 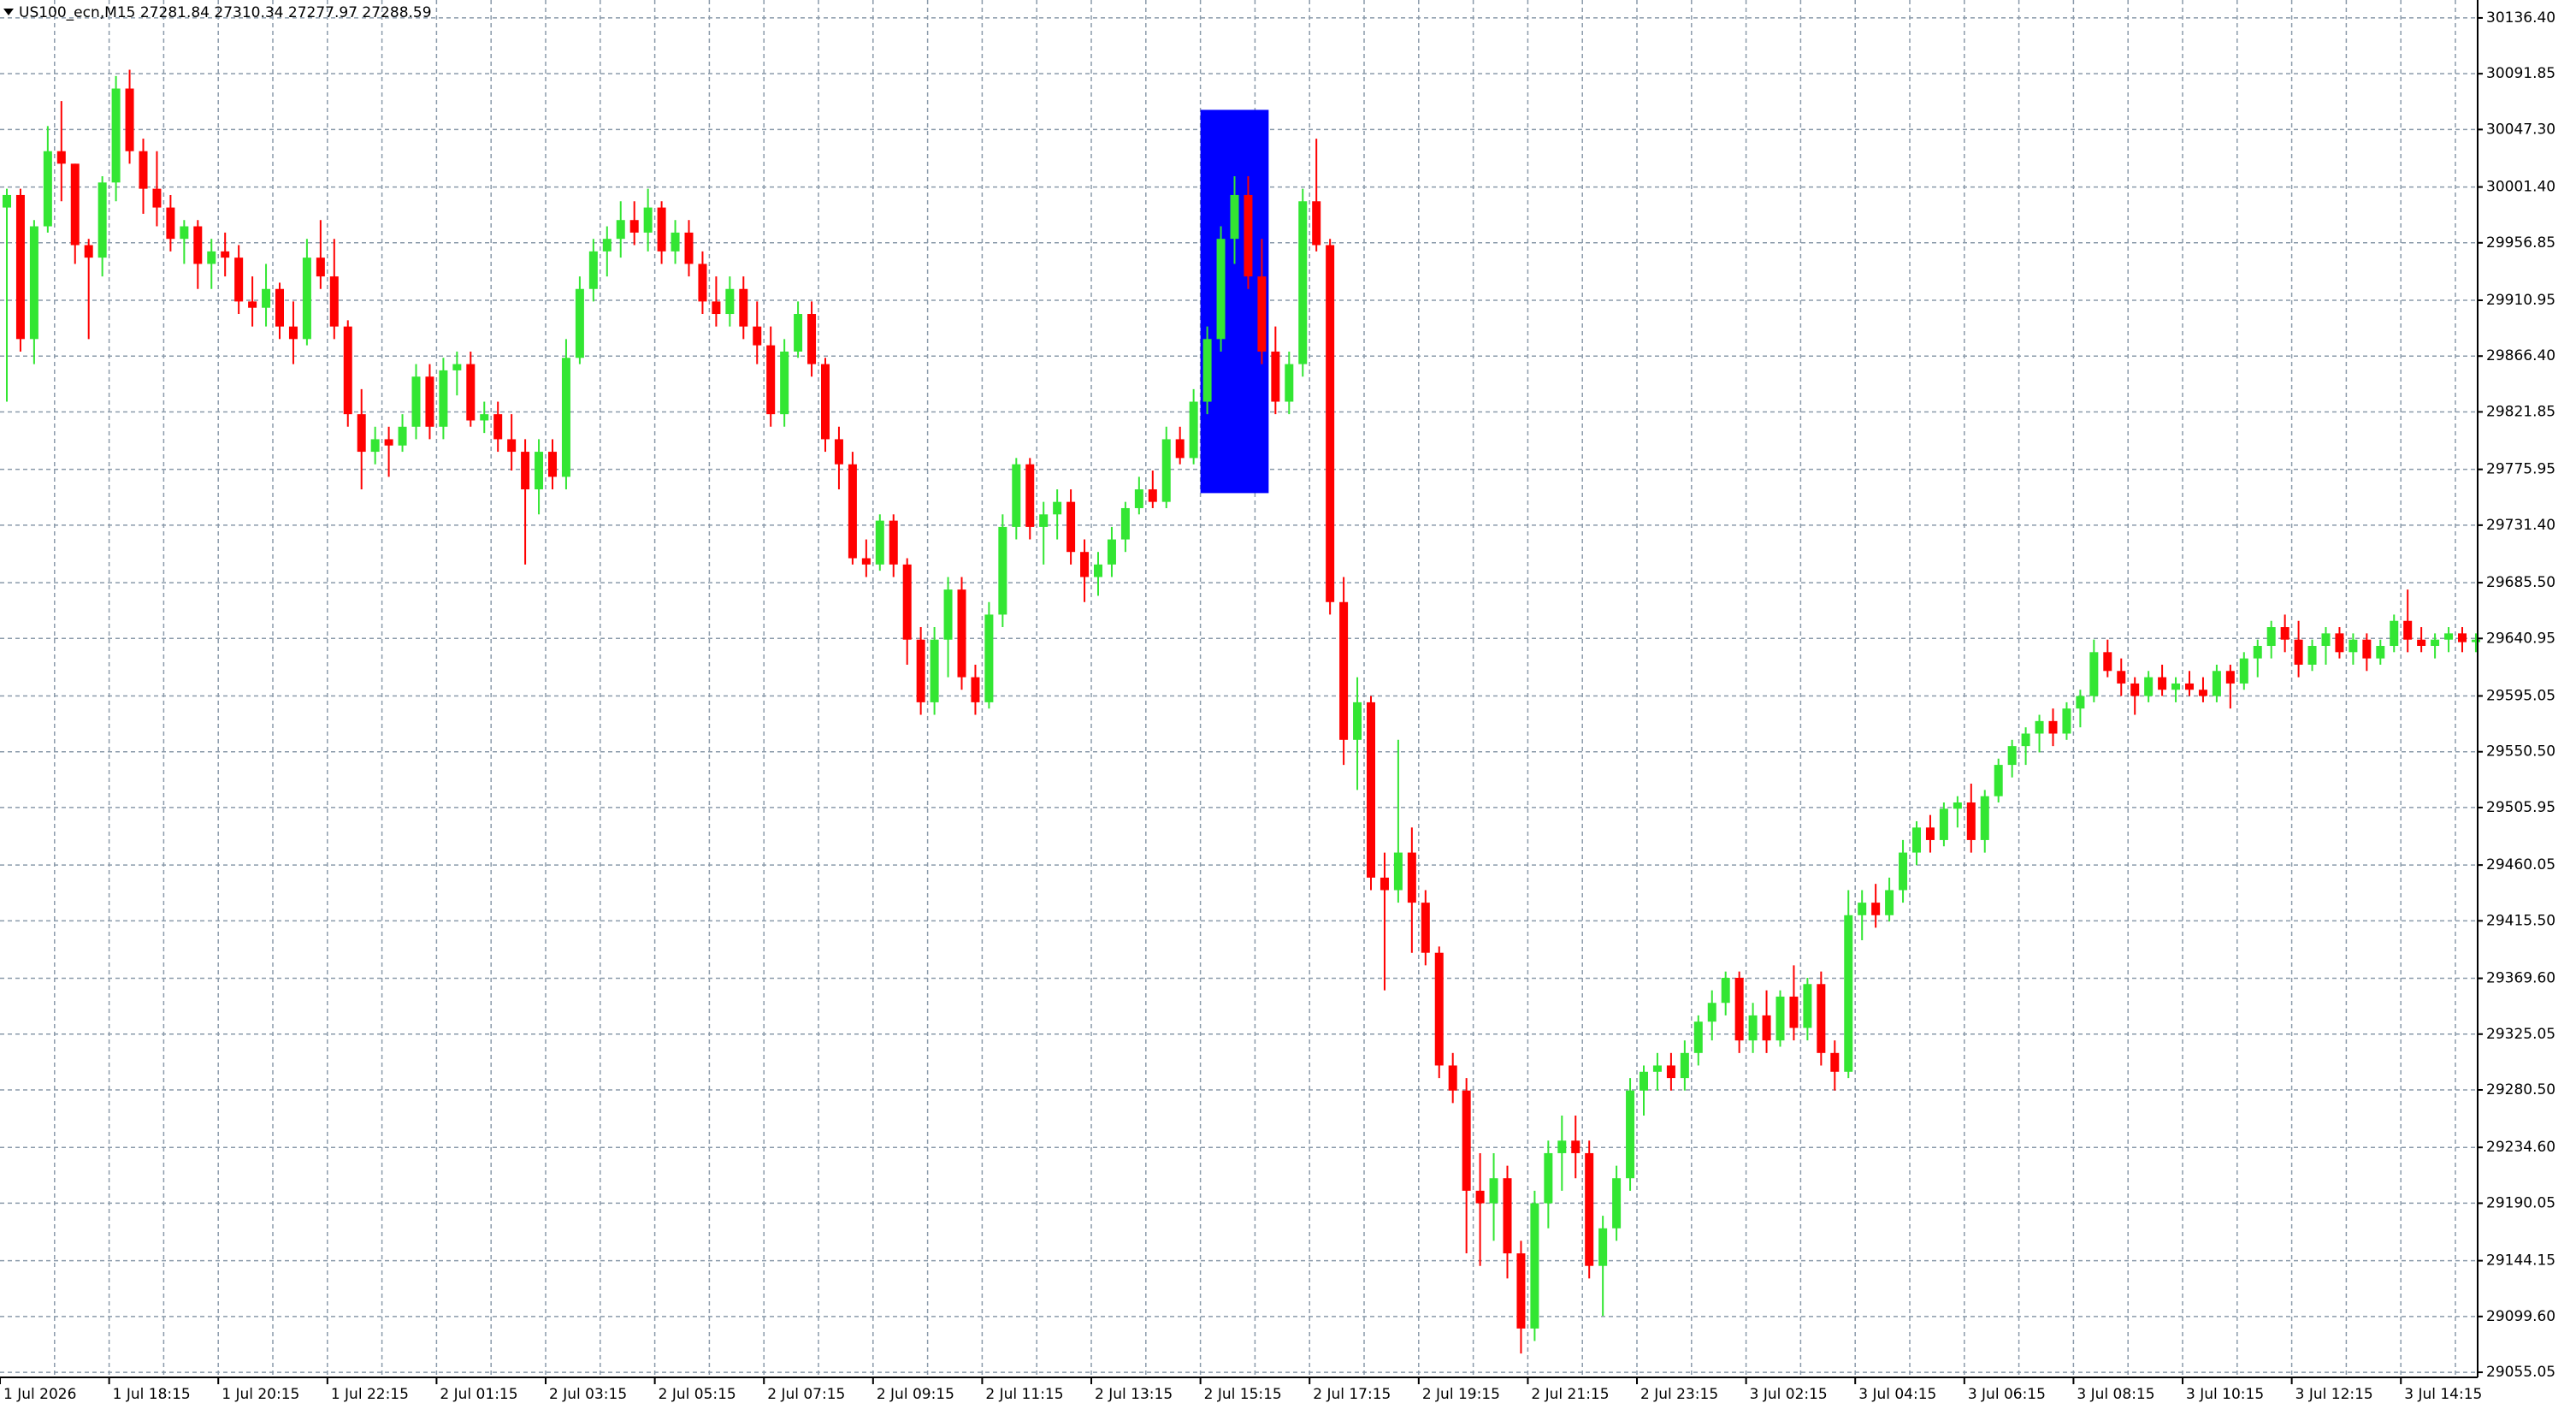 What do you see at coordinates (2520, 920) in the screenshot?
I see `y-tick-label: 29415.50` at bounding box center [2520, 920].